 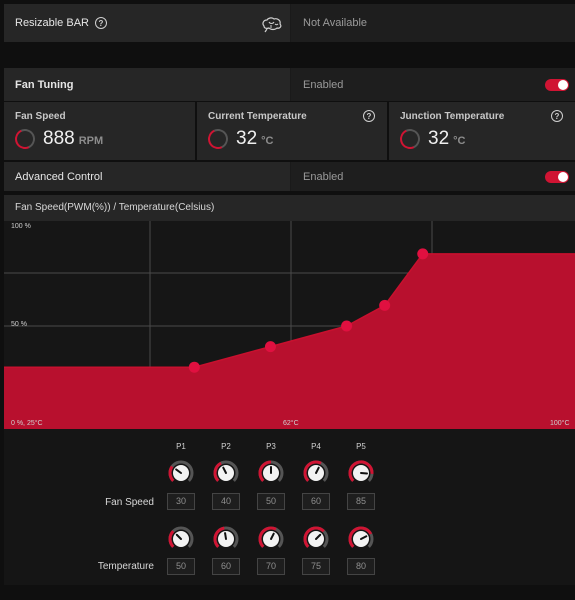 I want to click on fan-tuning-row: Fan Tuning Enabled, so click(x=289, y=84).